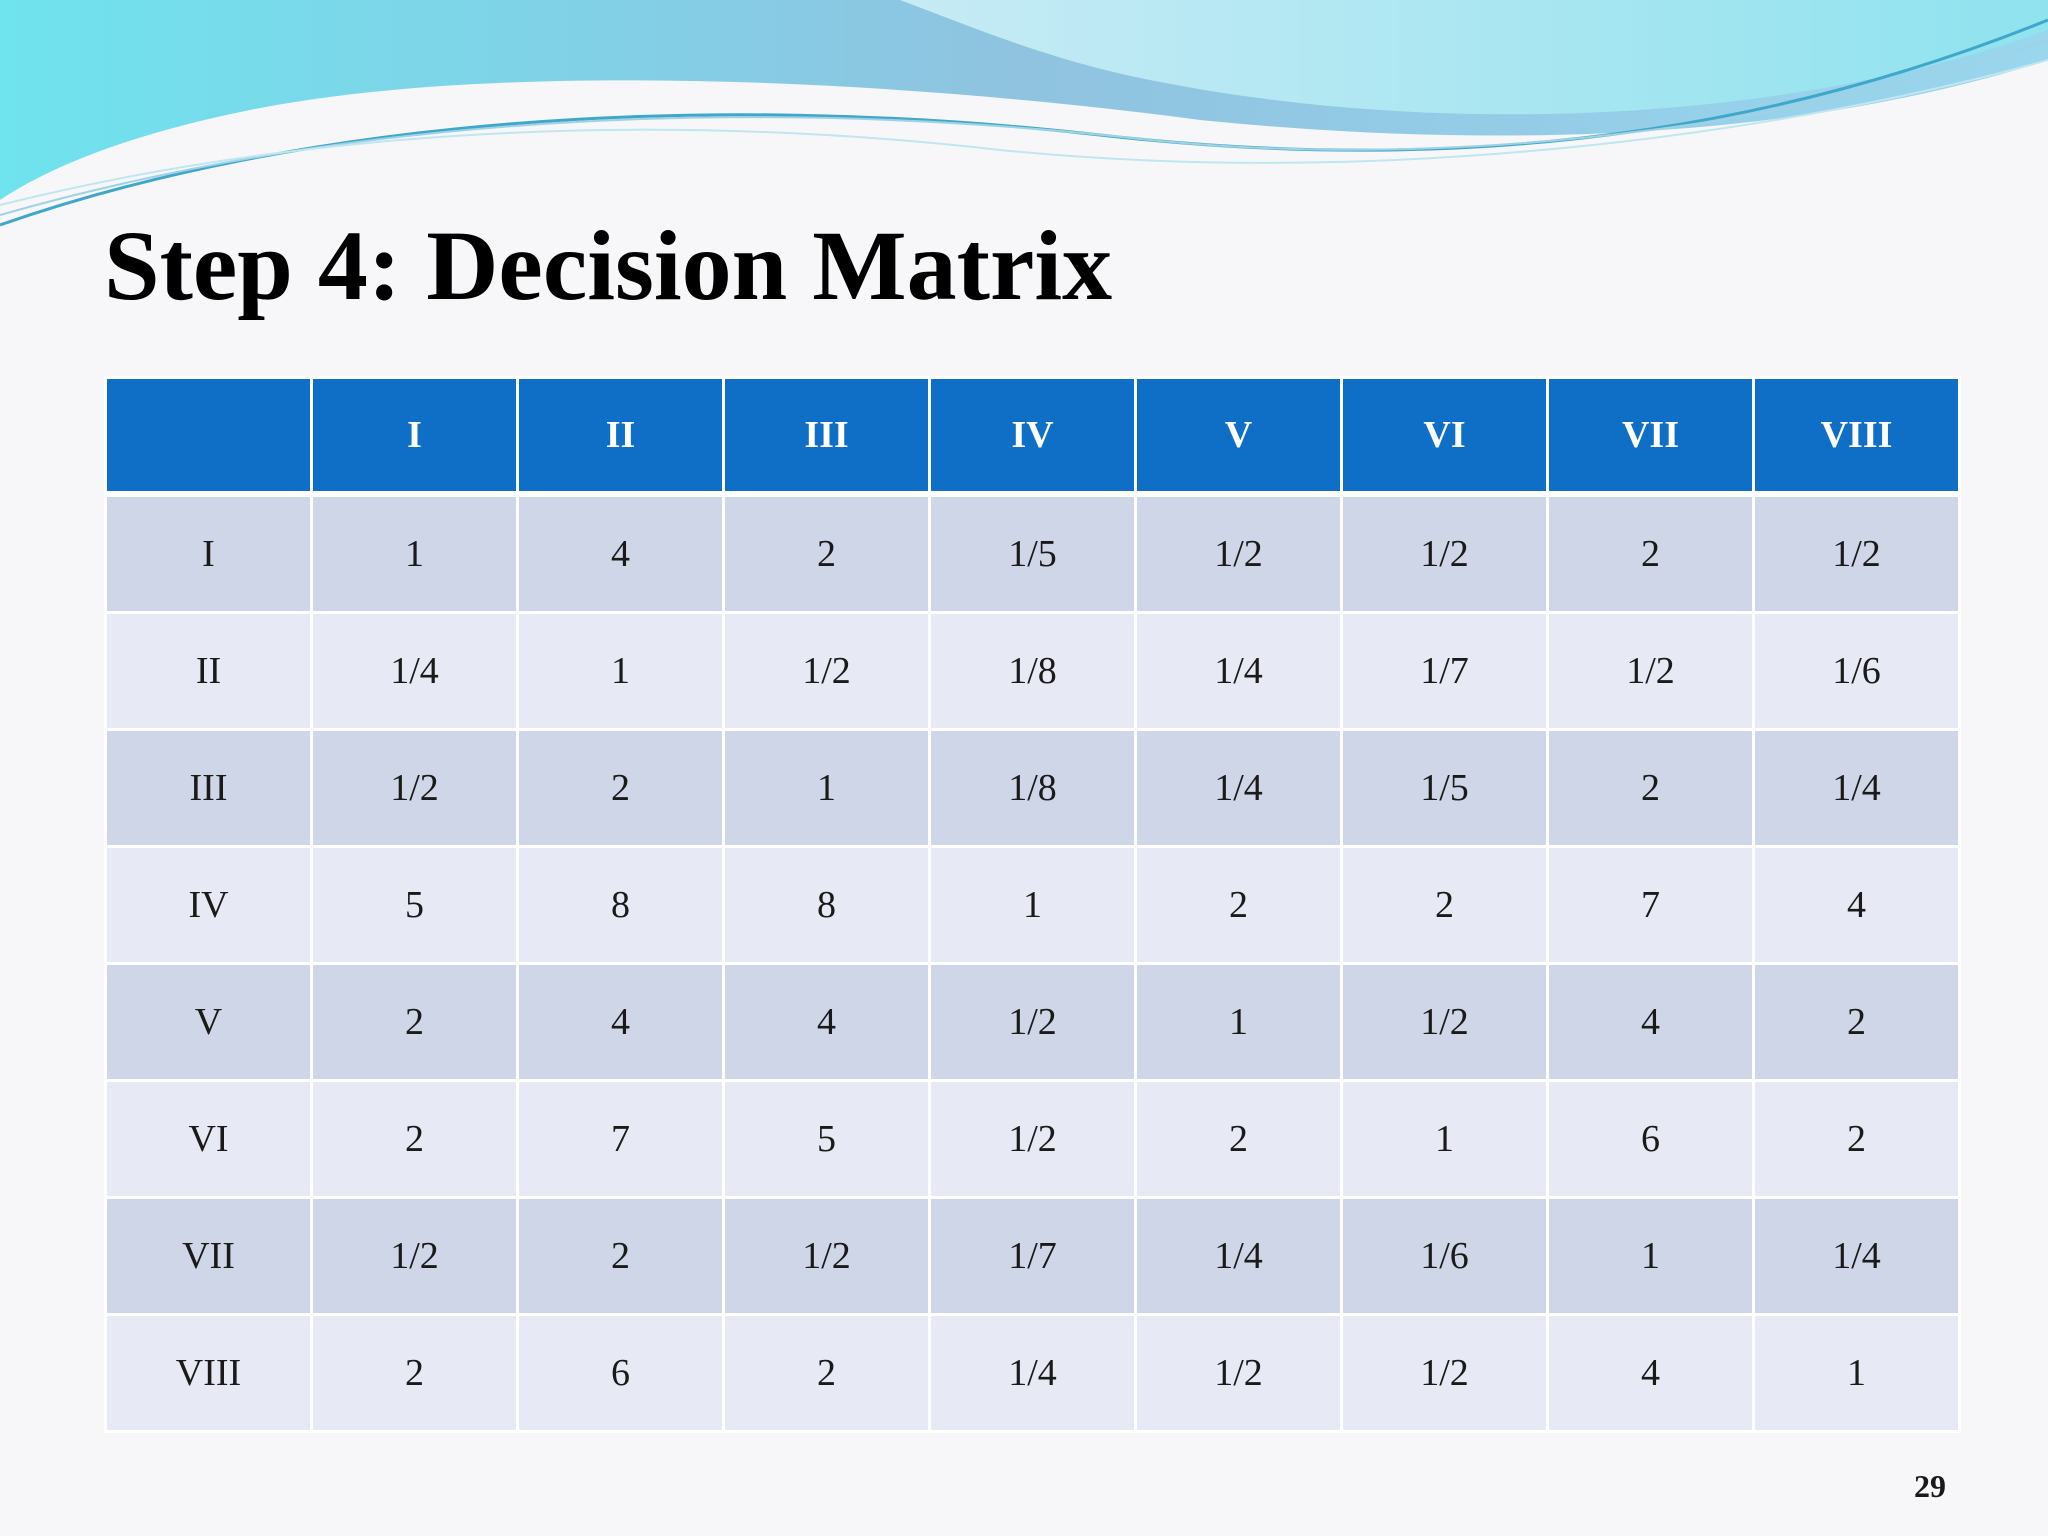  Describe the element at coordinates (208, 905) in the screenshot. I see `row-header: IV` at that location.